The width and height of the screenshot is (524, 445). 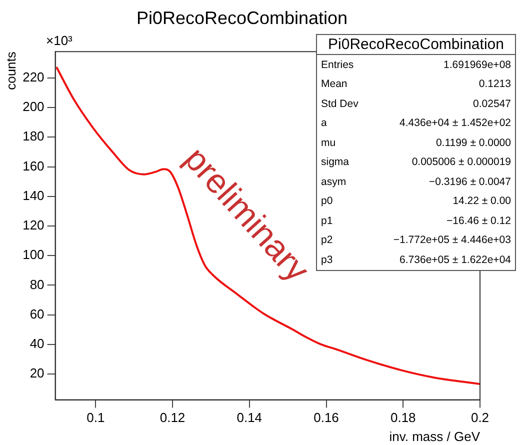 What do you see at coordinates (416, 123) in the screenshot?
I see `text: a 4.436e+04 ± 1.452e+02` at bounding box center [416, 123].